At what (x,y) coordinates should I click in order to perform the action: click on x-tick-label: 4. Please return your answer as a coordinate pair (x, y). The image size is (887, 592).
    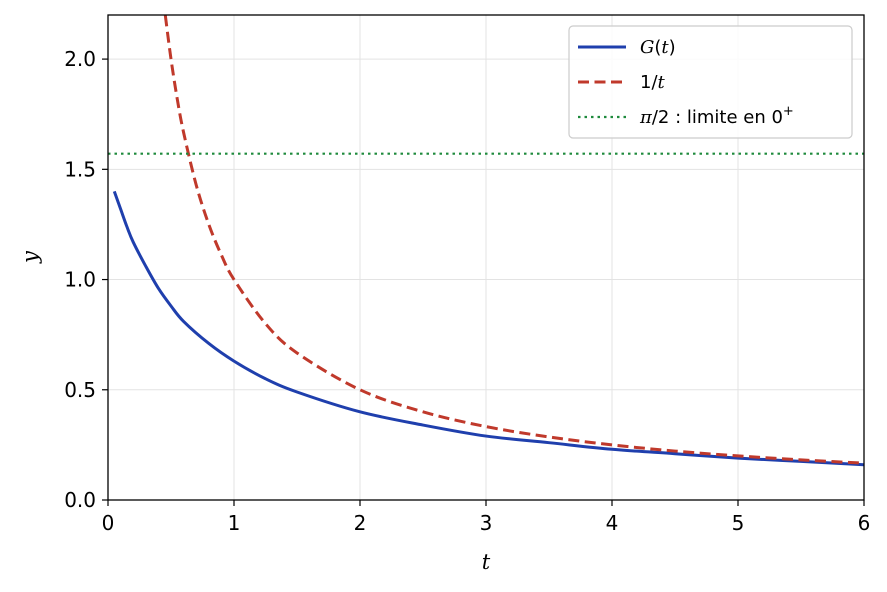
    Looking at the image, I should click on (612, 523).